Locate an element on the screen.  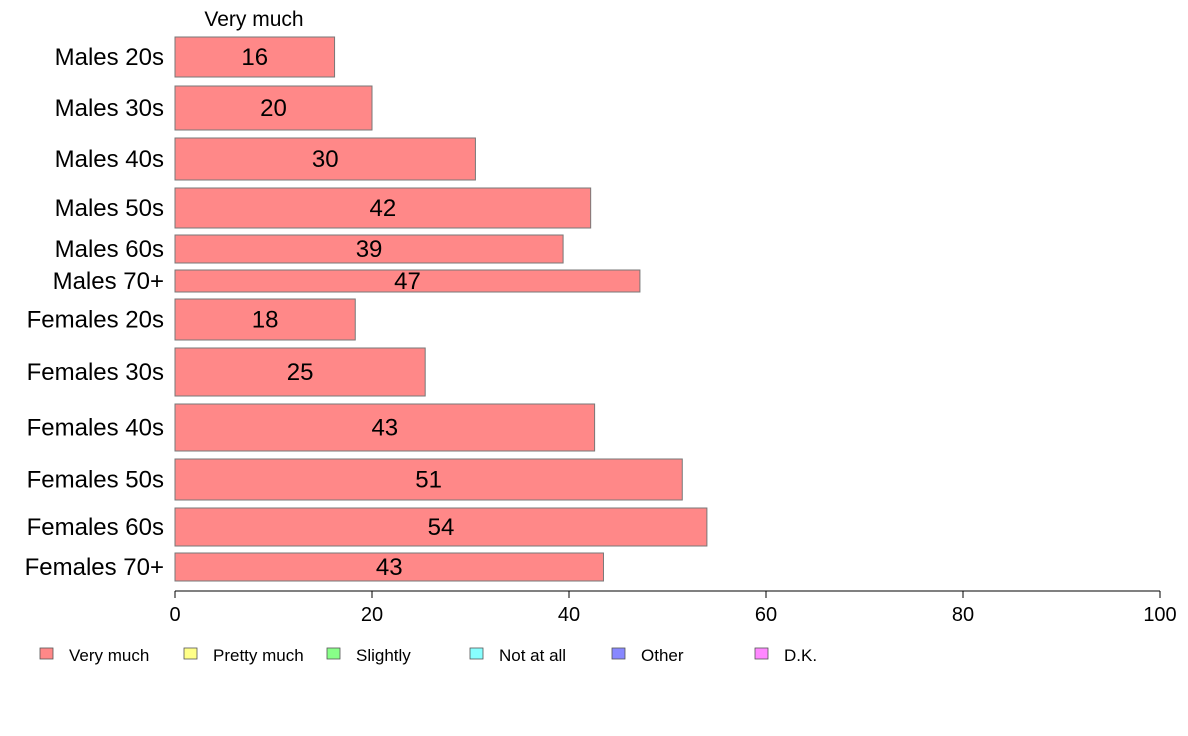
data-label: 54 is located at coordinates (441, 527).